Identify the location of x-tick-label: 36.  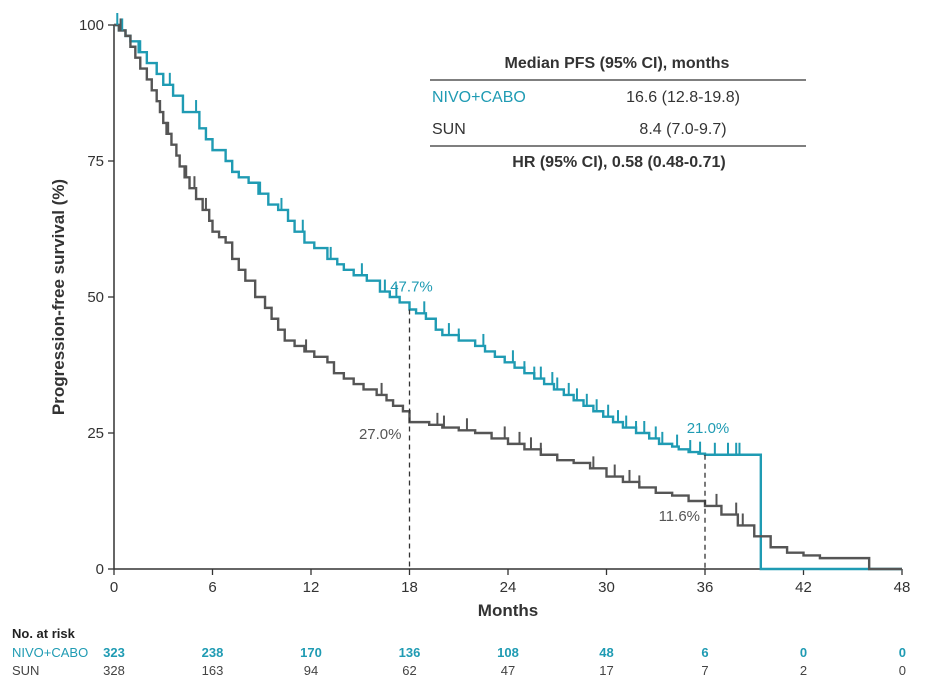
(705, 587).